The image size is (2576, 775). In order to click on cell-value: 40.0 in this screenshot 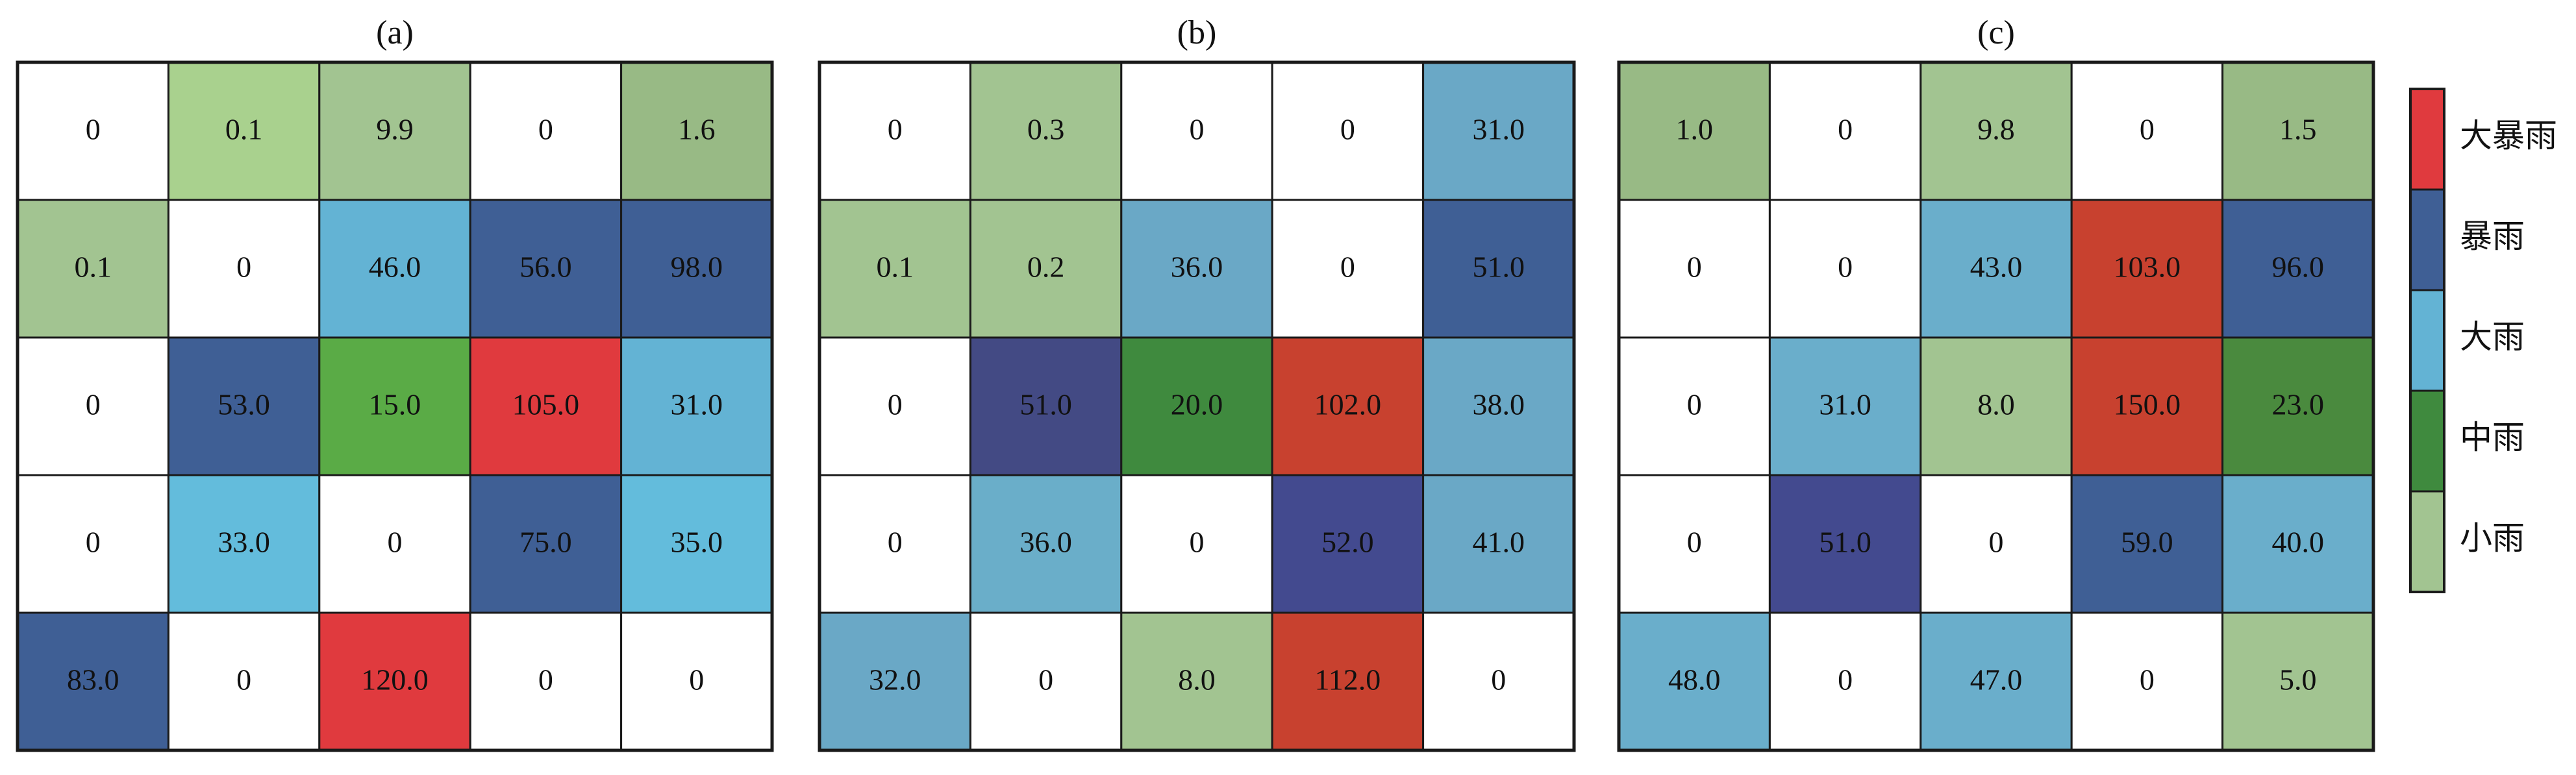, I will do `click(2298, 542)`.